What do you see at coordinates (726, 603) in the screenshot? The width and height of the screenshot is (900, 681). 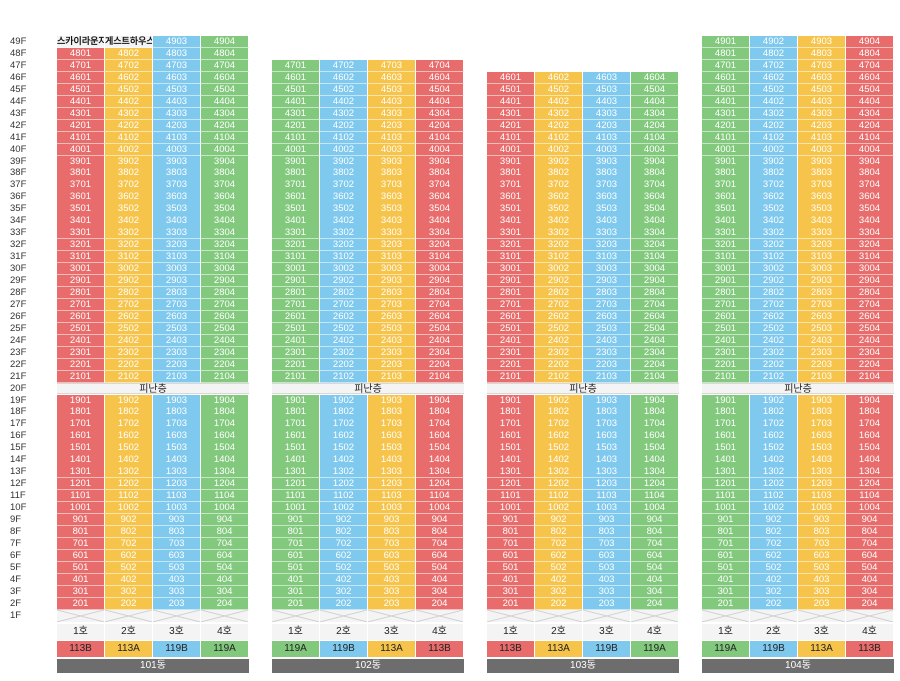 I see `unit-cell: 201` at bounding box center [726, 603].